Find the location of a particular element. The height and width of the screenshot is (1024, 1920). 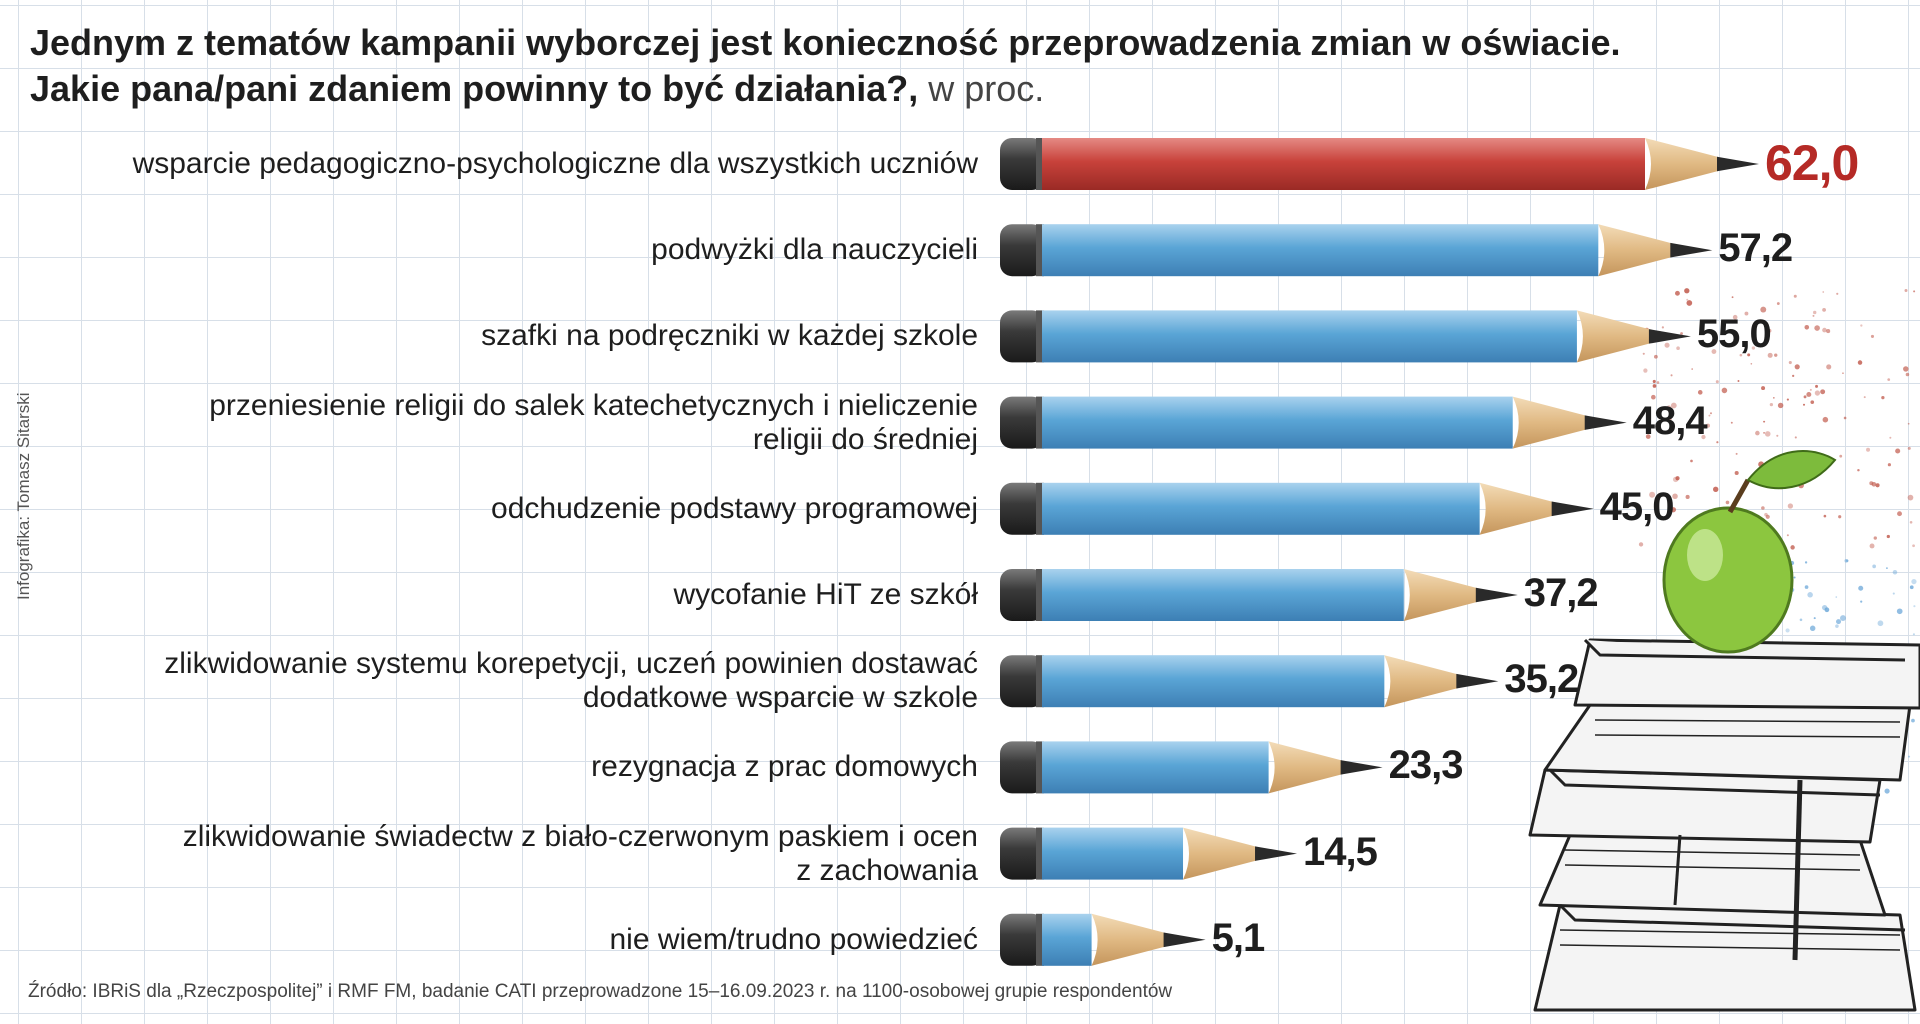

value-label: 57,2 is located at coordinates (1755, 248).